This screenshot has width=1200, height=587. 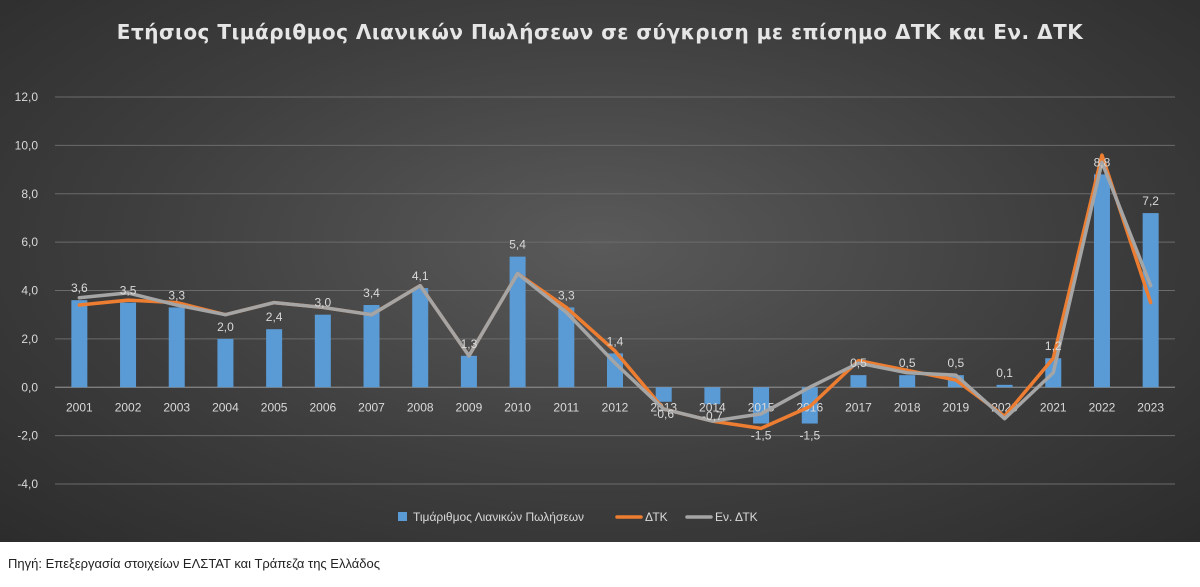 I want to click on x-tick-label: 2010, so click(x=517, y=407).